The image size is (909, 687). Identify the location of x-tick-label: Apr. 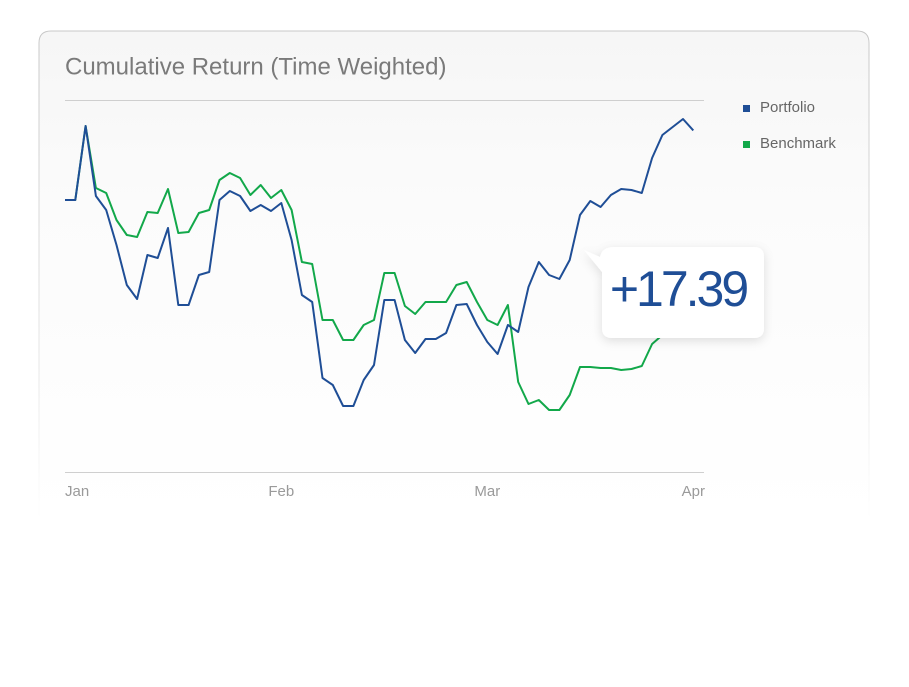
(693, 491).